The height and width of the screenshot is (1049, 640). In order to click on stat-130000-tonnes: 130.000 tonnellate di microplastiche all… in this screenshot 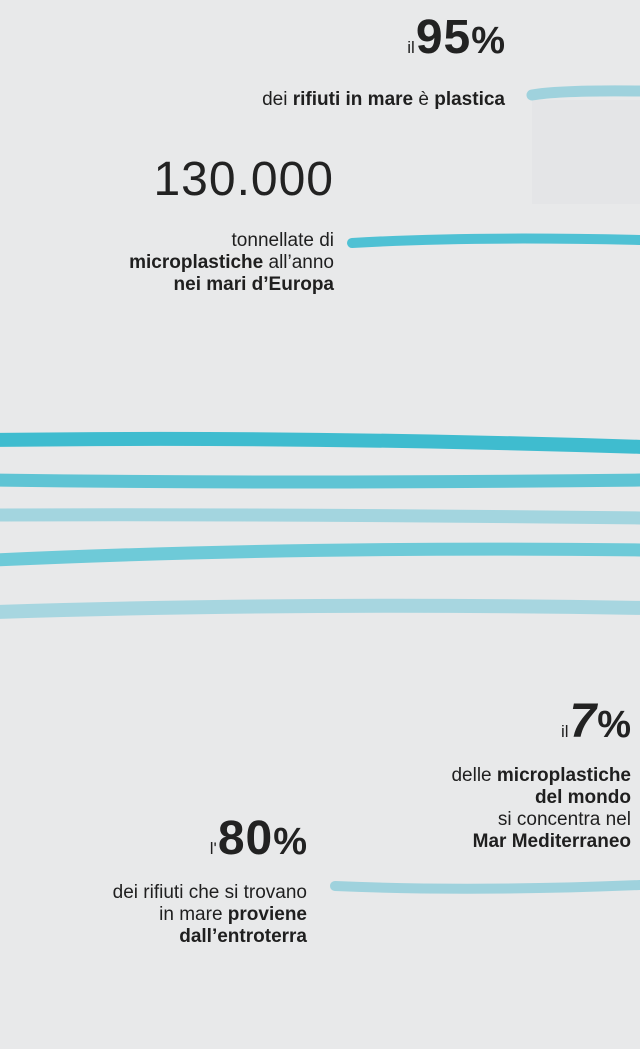, I will do `click(231, 224)`.